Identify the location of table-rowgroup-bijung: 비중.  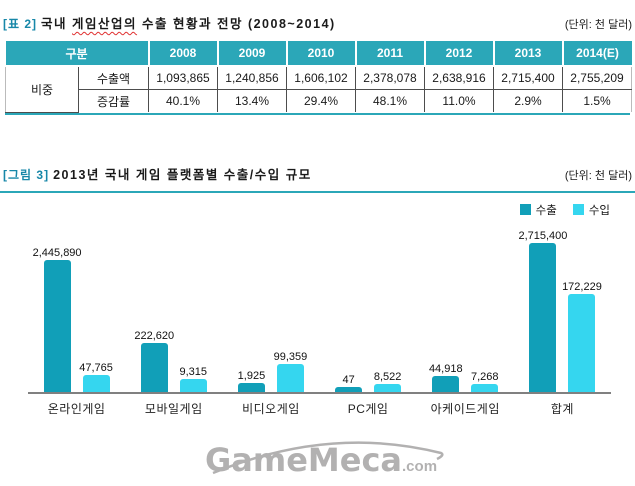
(42, 89).